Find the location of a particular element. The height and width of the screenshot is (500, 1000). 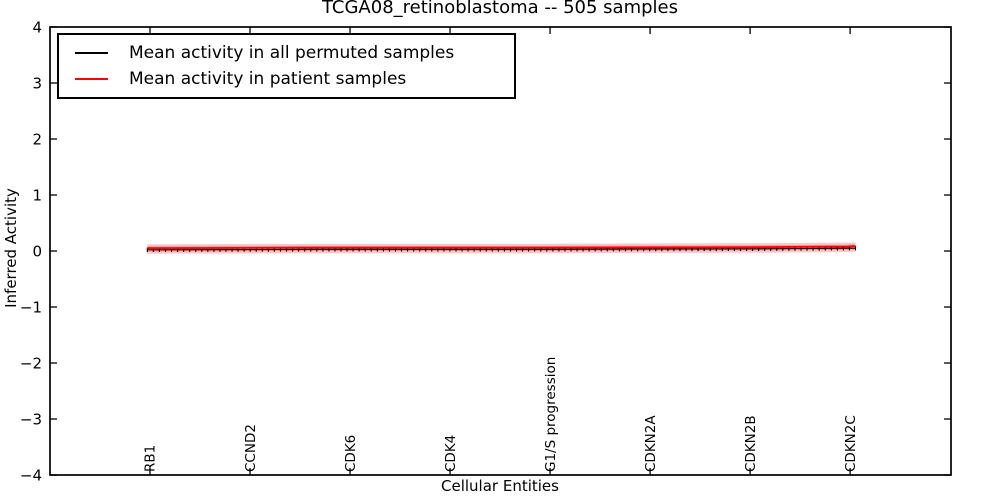

x-tick-label: G1/S progression is located at coordinates (551, 414).